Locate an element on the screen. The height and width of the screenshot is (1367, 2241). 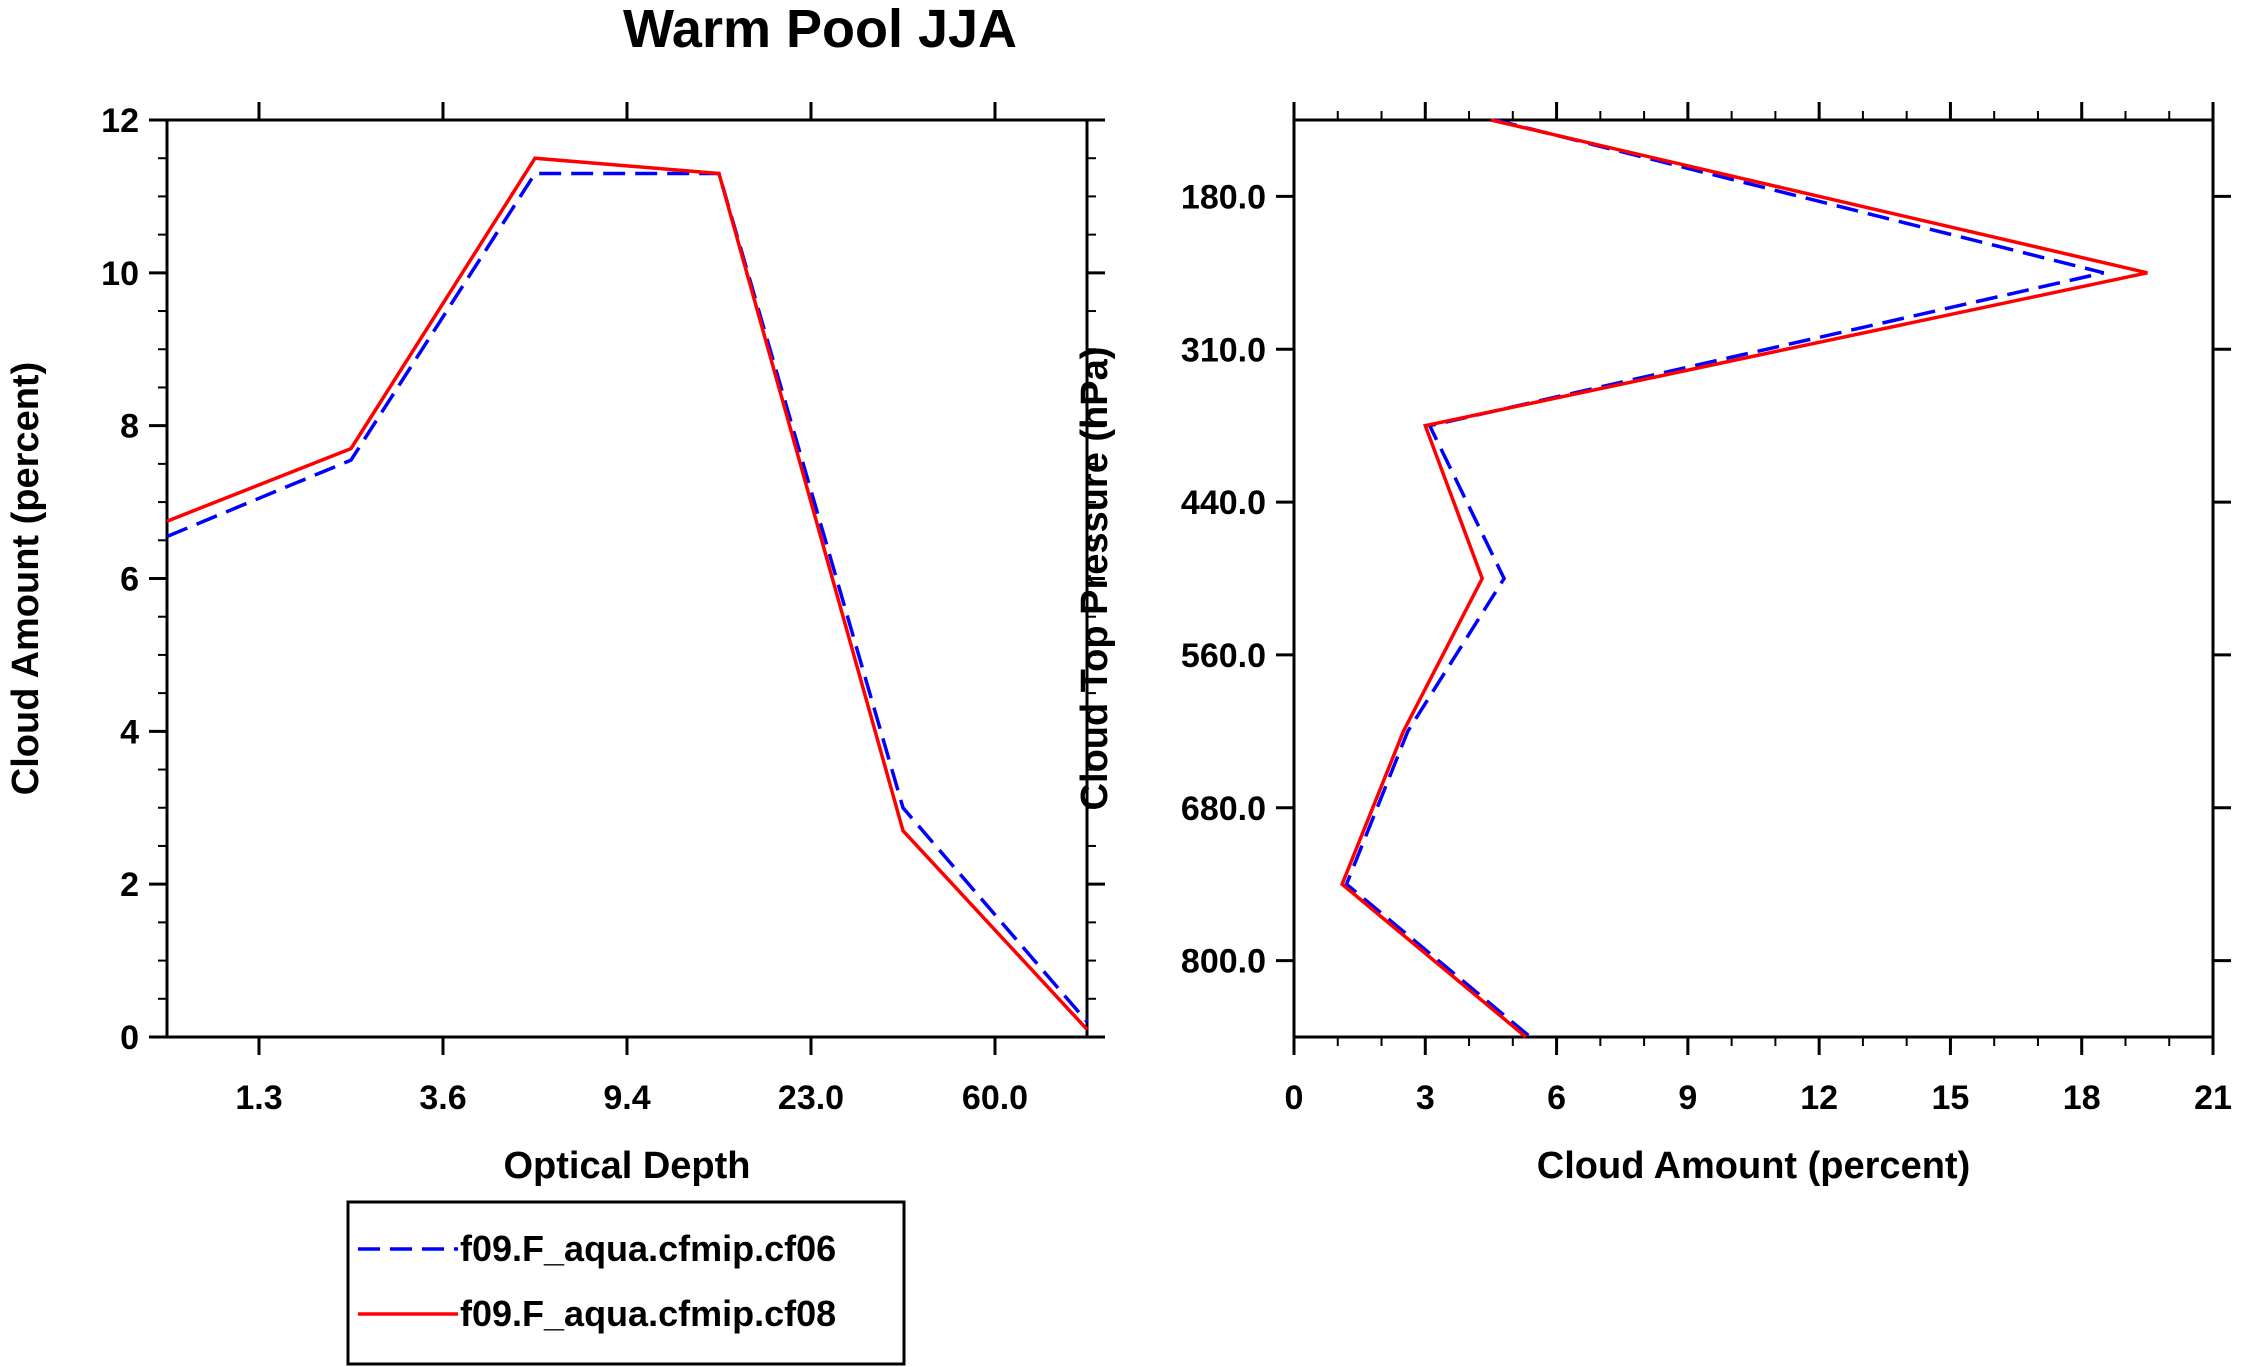
right-y-tick-label: 180.0 is located at coordinates (1223, 197).